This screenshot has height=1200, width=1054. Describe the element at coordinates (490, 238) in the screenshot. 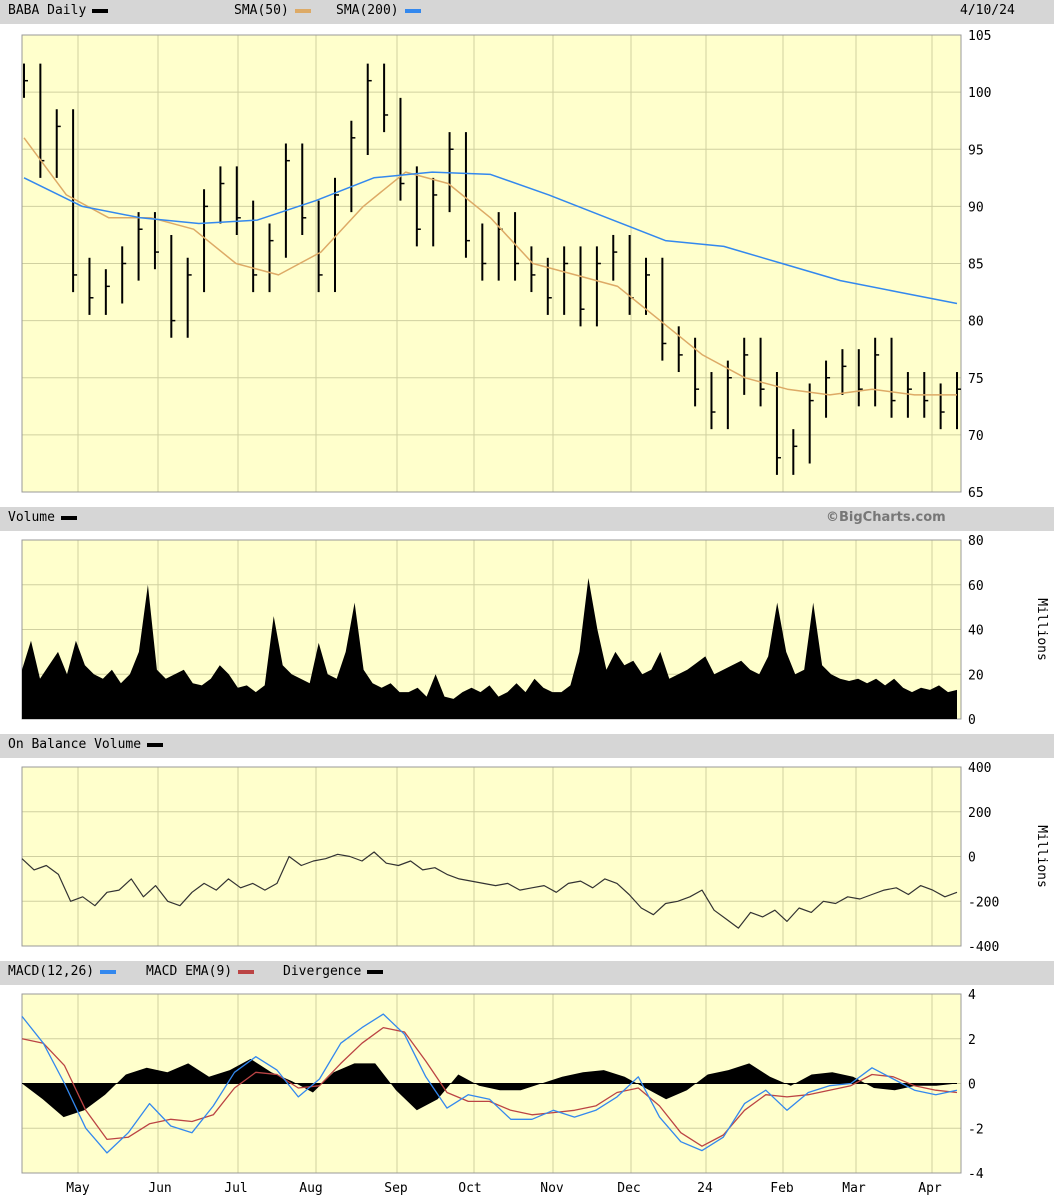

I see `sma200-line` at that location.